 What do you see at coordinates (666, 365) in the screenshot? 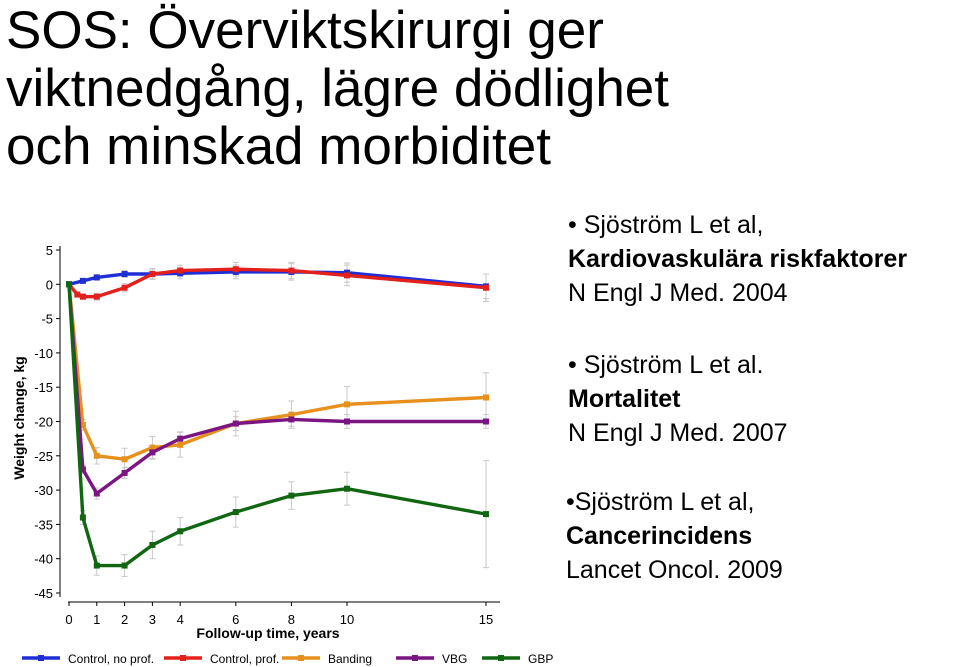
I see `reference-author: • Sjöström L et al.` at bounding box center [666, 365].